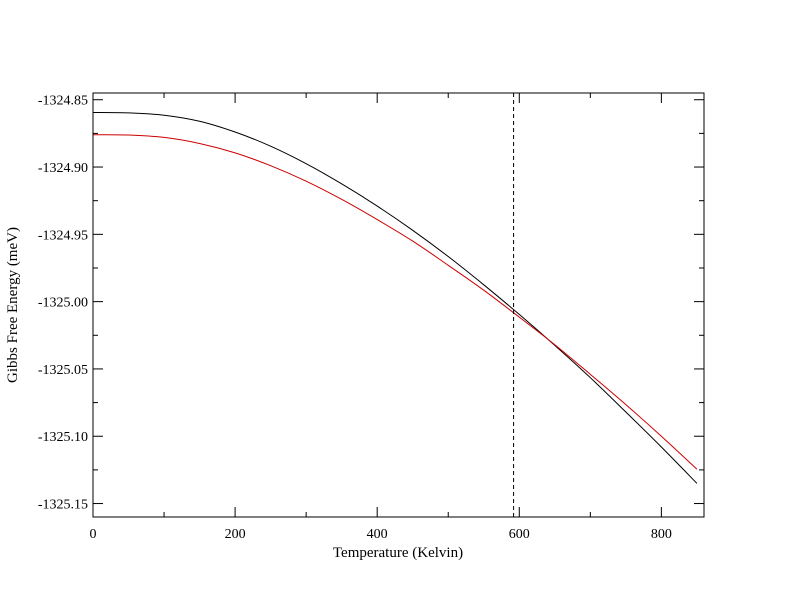 The height and width of the screenshot is (612, 792). I want to click on y-tick-label: -1325.10, so click(63, 437).